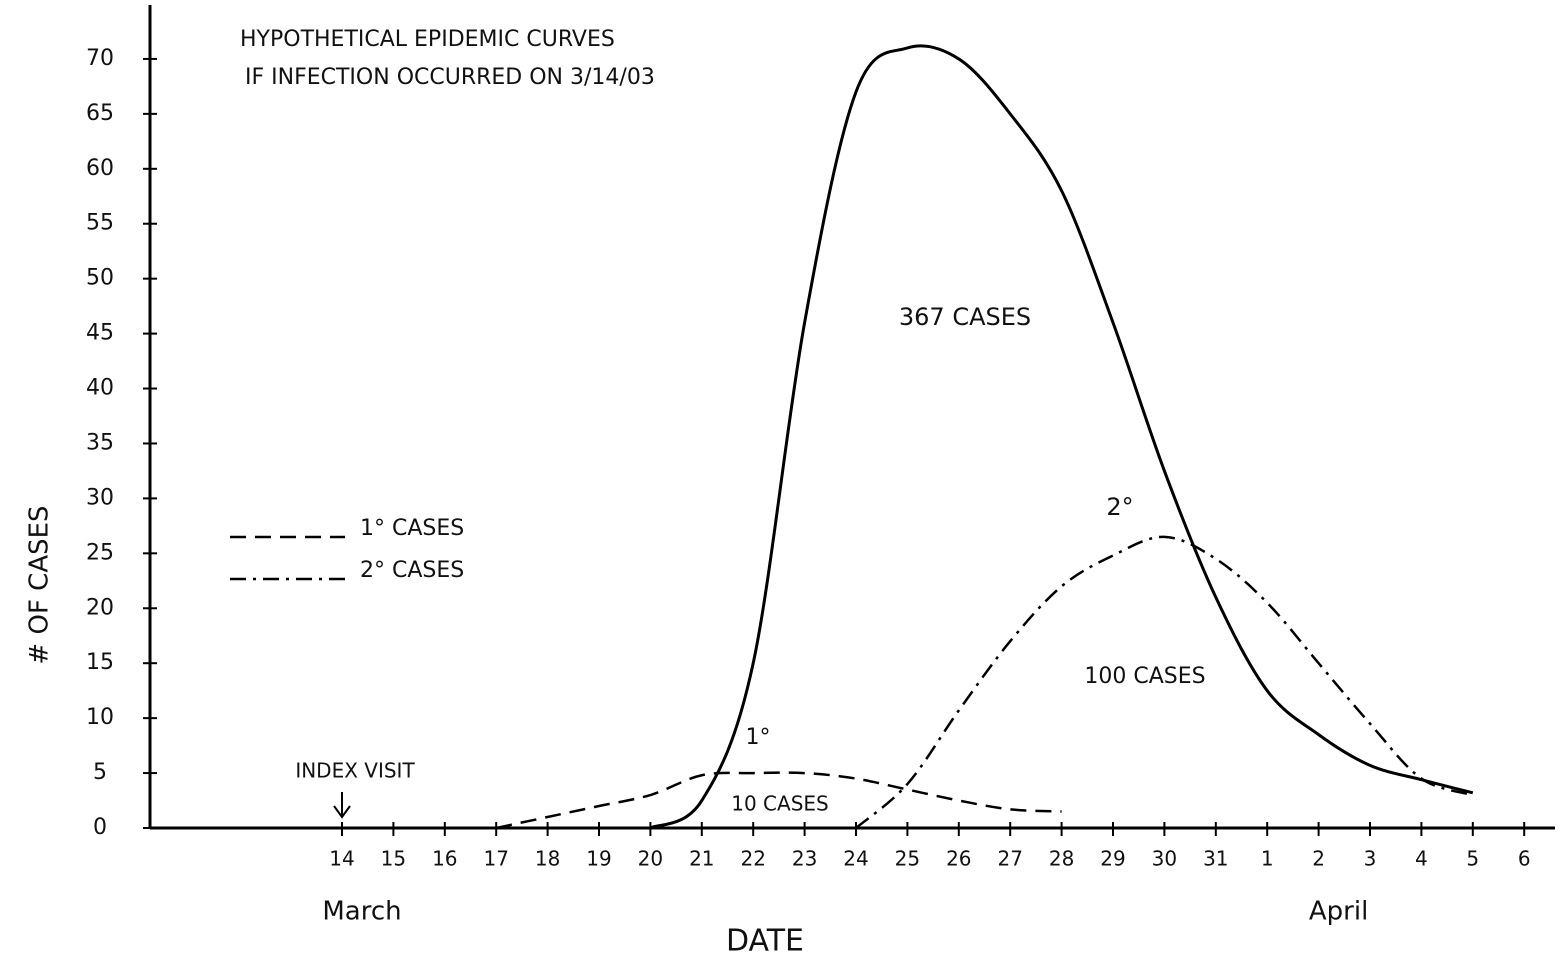 The width and height of the screenshot is (1562, 969). What do you see at coordinates (779, 804) in the screenshot?
I see `annotation: 10 CASES` at bounding box center [779, 804].